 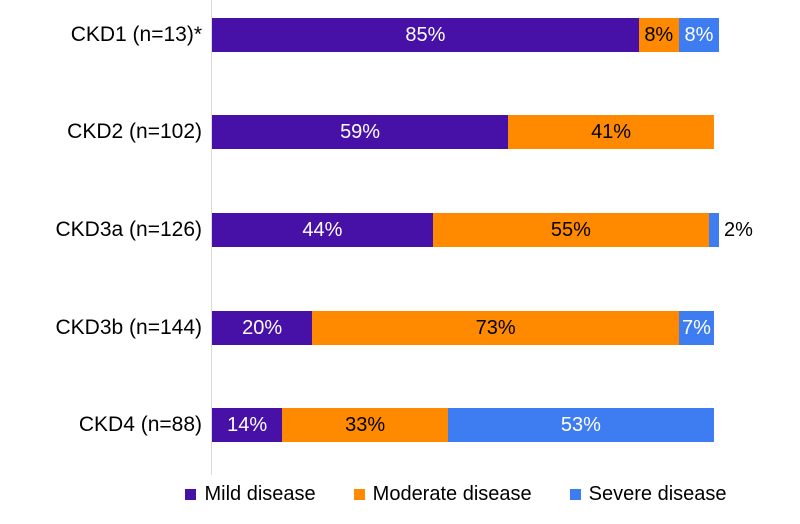 I want to click on value-label: 53%, so click(x=580, y=424).